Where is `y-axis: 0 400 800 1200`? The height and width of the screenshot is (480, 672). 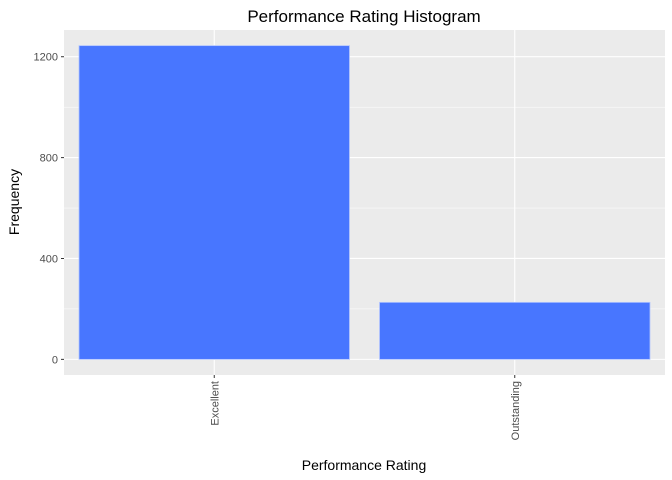 y-axis: 0 400 800 1200 is located at coordinates (49, 209).